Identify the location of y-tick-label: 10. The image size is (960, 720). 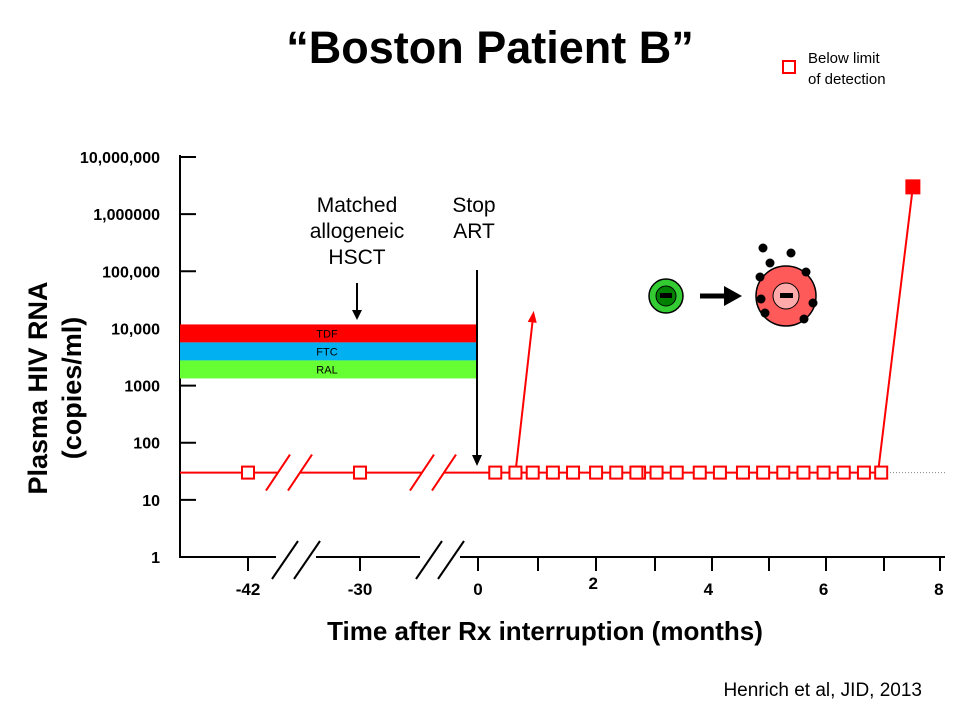
(151, 501).